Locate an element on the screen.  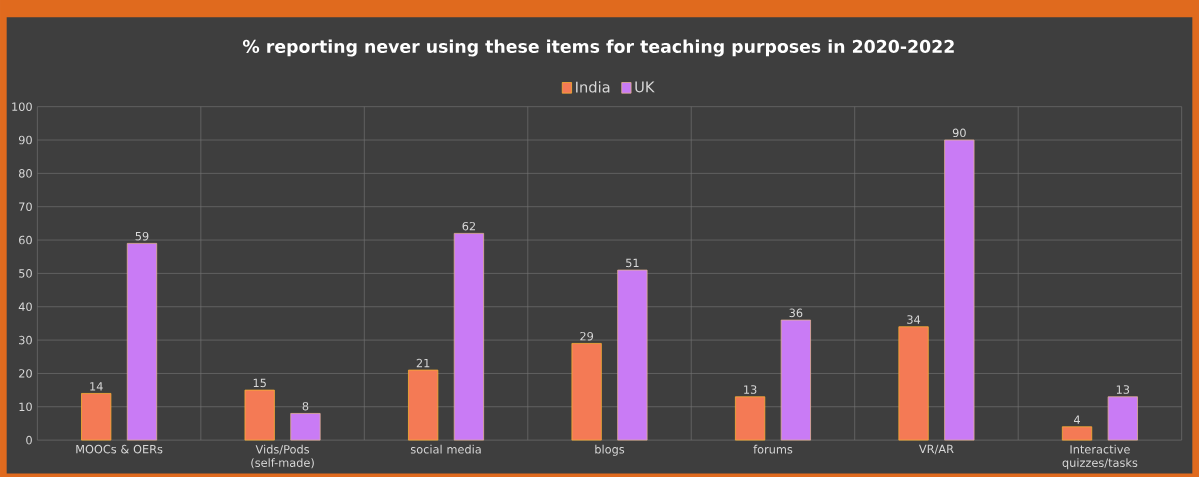
x-tick-label: social media is located at coordinates (445, 449).